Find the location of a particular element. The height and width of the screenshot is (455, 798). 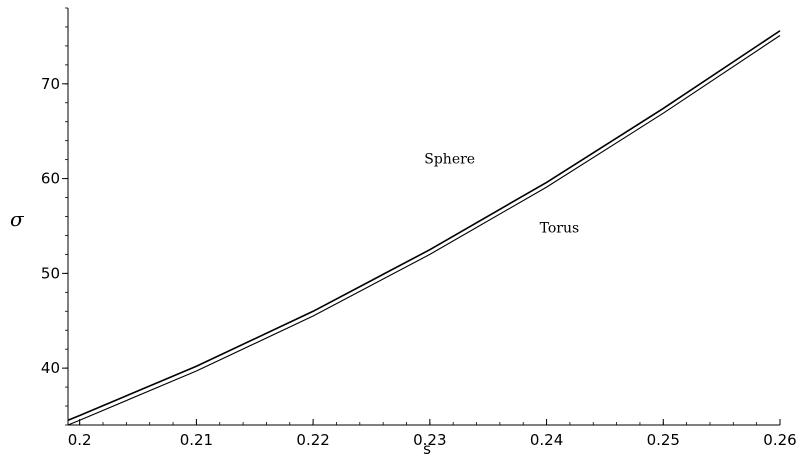

annotation-torus: Torus is located at coordinates (560, 229).